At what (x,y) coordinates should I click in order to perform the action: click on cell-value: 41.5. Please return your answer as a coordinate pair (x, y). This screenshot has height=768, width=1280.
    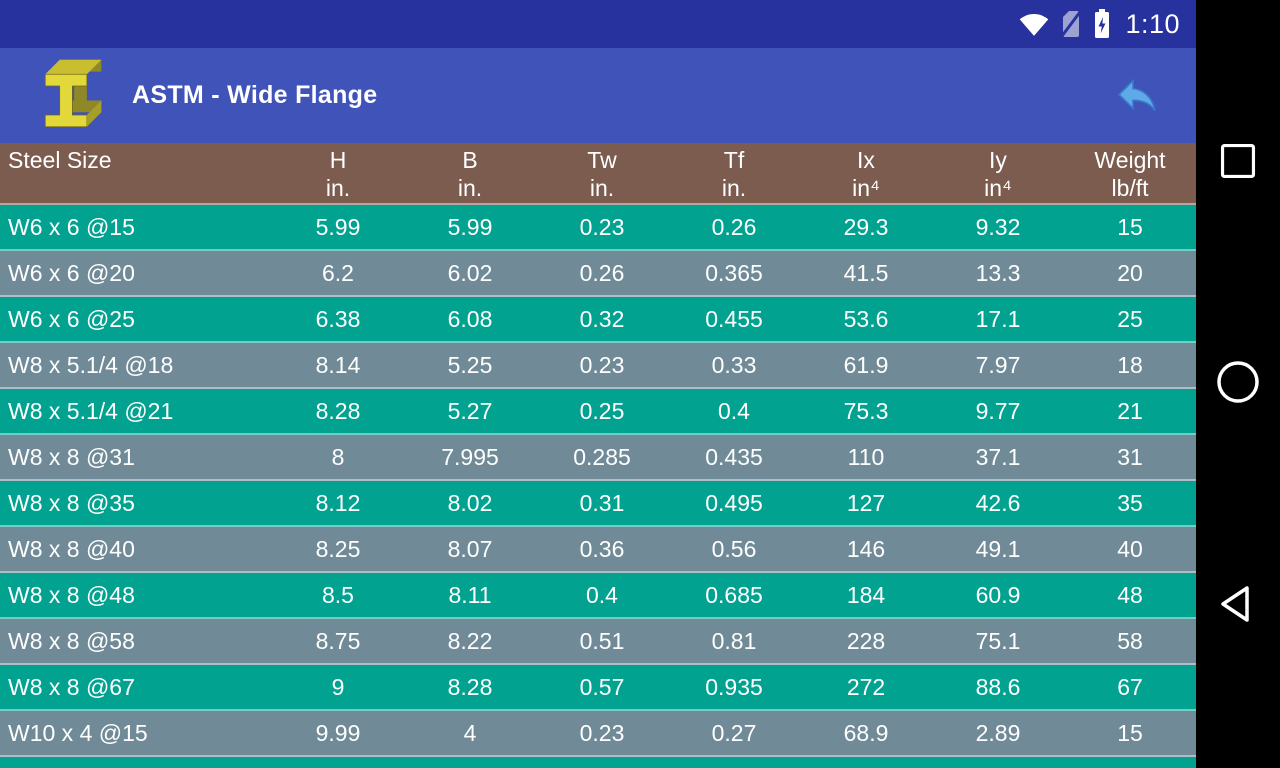
    Looking at the image, I should click on (866, 272).